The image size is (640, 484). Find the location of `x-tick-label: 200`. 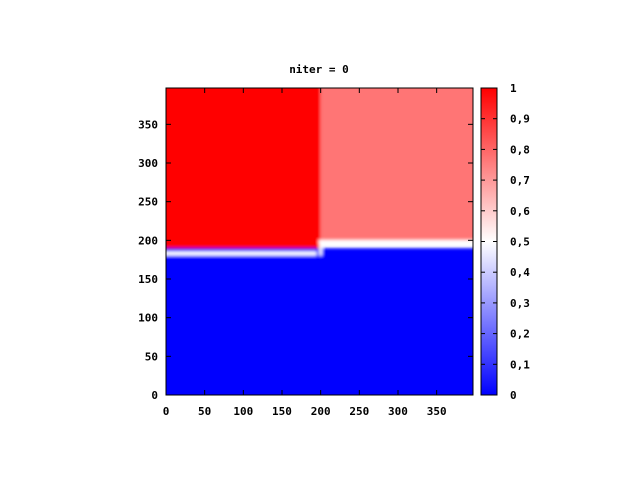

x-tick-label: 200 is located at coordinates (321, 411).